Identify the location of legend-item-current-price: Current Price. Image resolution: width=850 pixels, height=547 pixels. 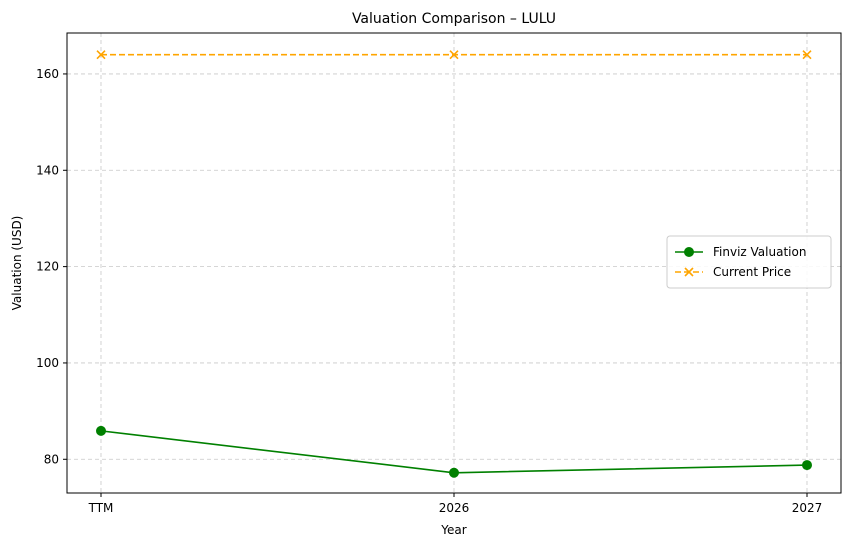
(733, 272).